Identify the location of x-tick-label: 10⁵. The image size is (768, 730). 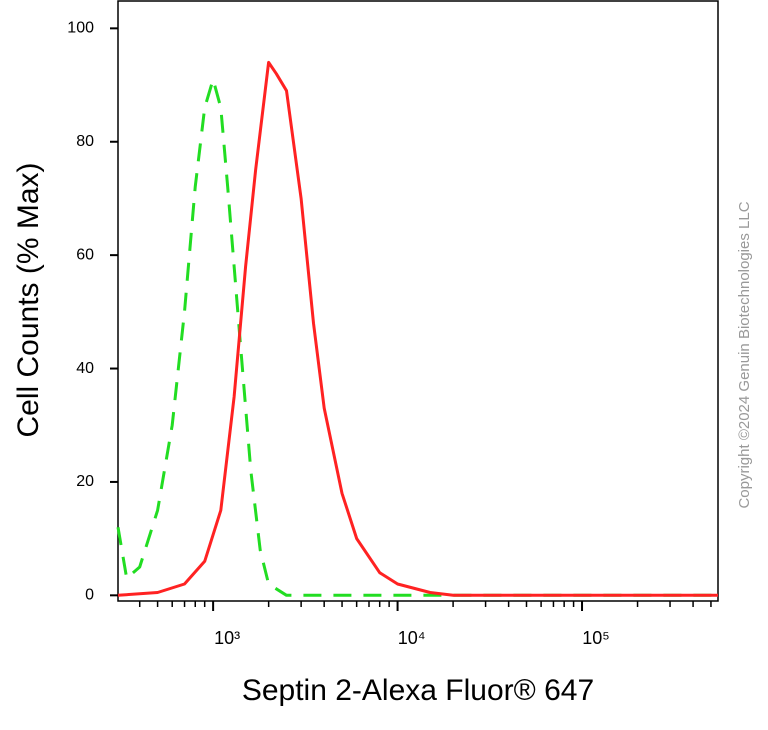
(595, 638).